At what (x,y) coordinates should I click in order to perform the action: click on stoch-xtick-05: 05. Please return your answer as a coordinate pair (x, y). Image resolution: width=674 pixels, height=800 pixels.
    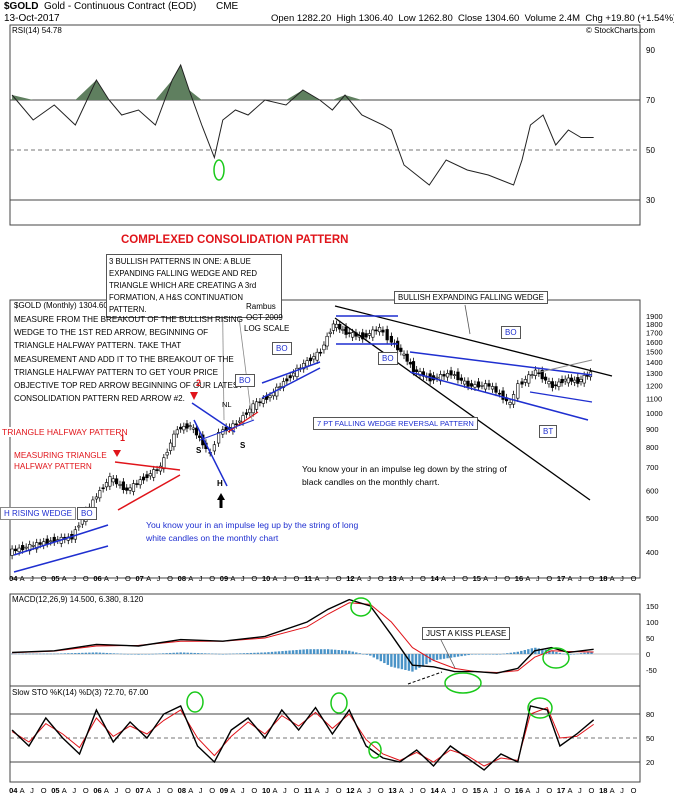
    Looking at the image, I should click on (55, 790).